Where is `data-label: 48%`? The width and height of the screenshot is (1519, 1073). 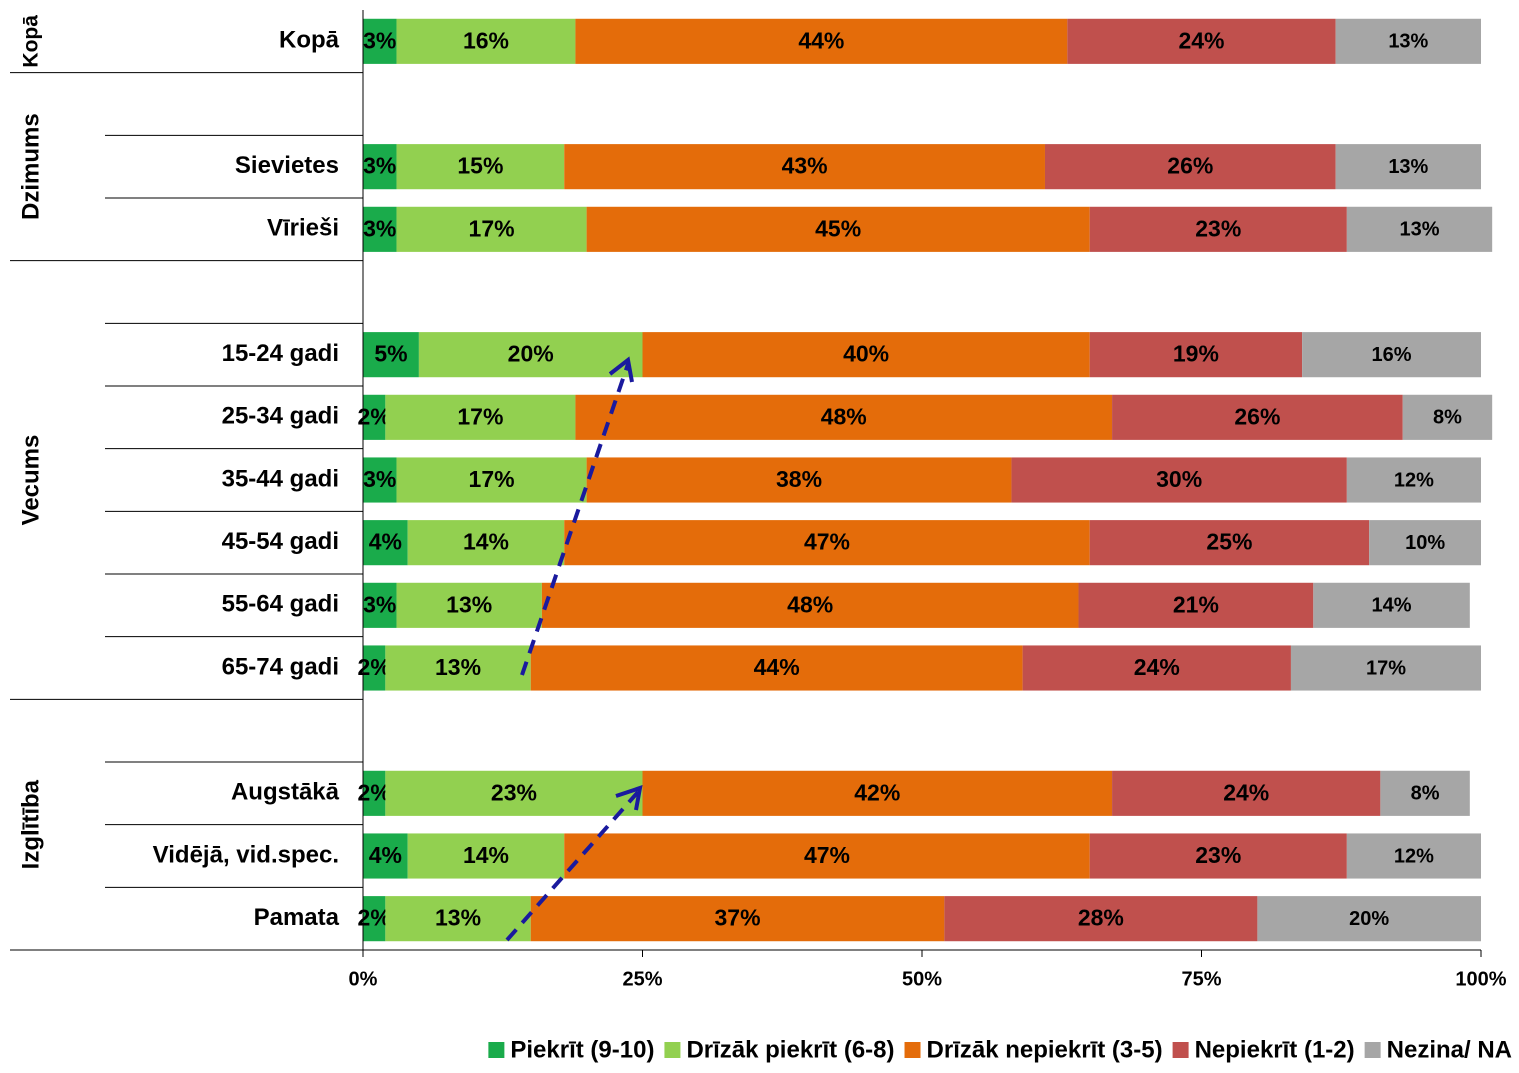
data-label: 48% is located at coordinates (810, 604).